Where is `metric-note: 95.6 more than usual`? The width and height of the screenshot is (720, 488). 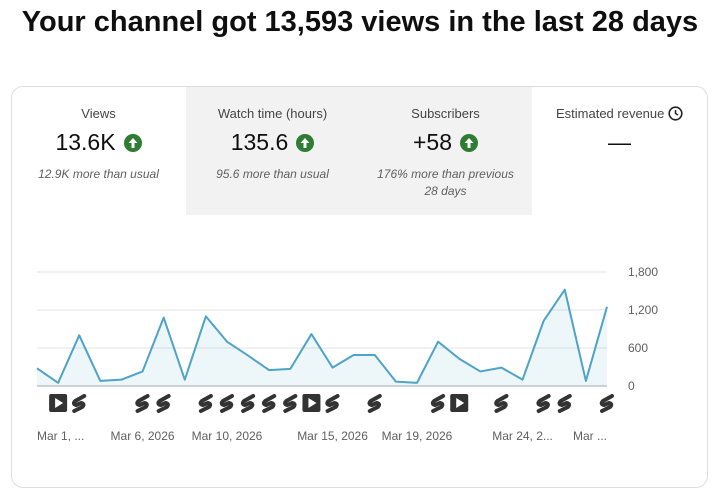 metric-note: 95.6 more than usual is located at coordinates (272, 174).